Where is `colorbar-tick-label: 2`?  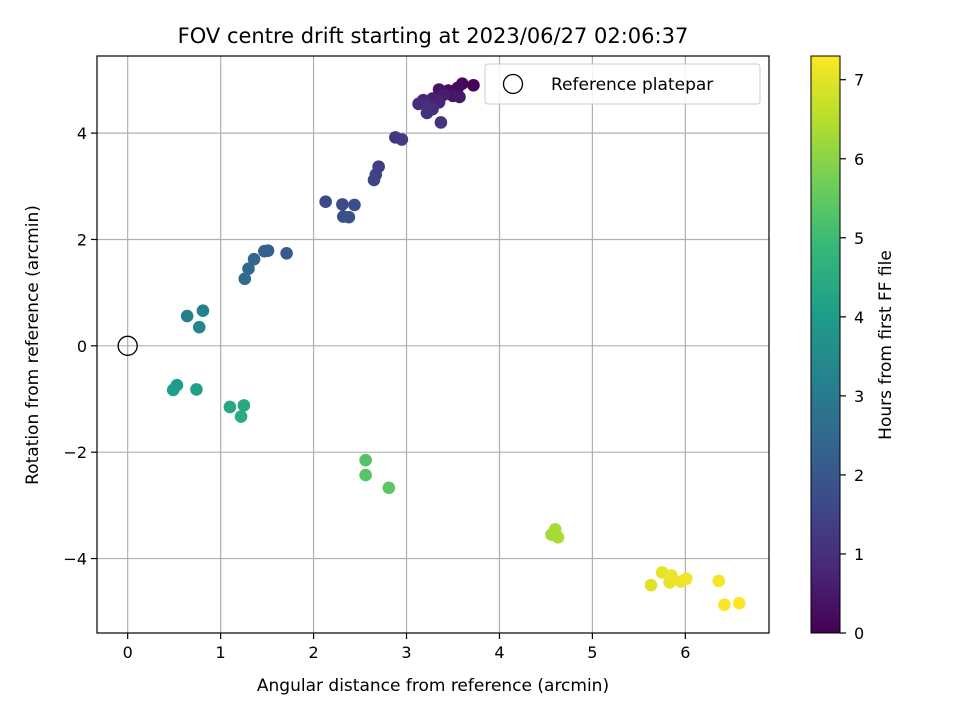 colorbar-tick-label: 2 is located at coordinates (859, 475).